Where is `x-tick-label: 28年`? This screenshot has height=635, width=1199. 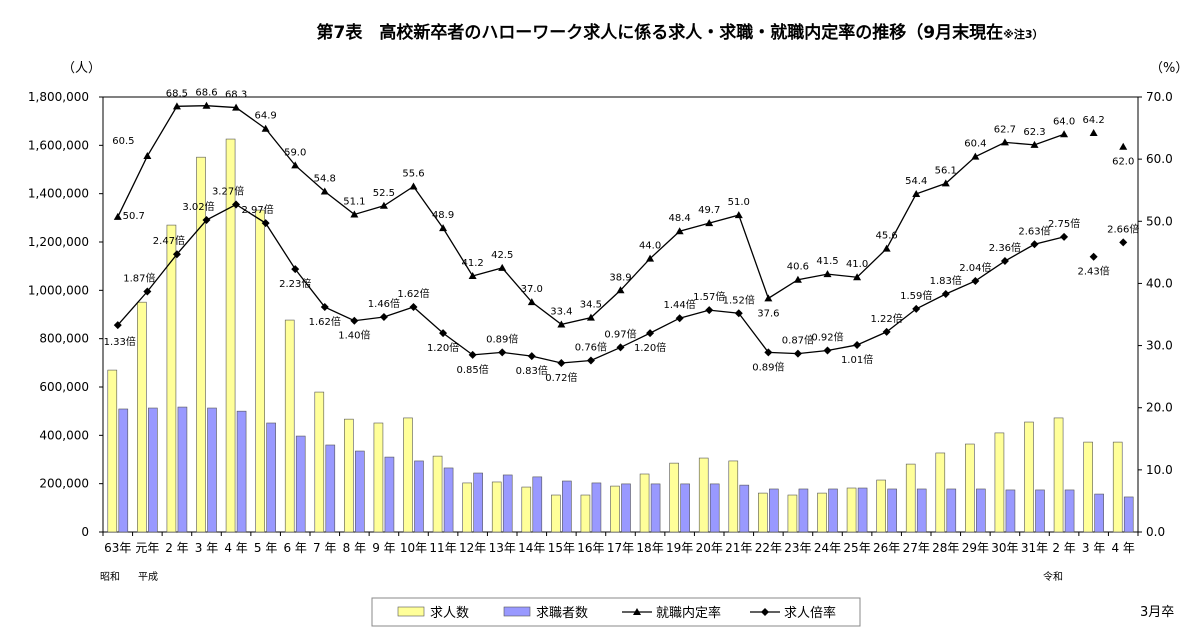 x-tick-label: 28年 is located at coordinates (945, 548).